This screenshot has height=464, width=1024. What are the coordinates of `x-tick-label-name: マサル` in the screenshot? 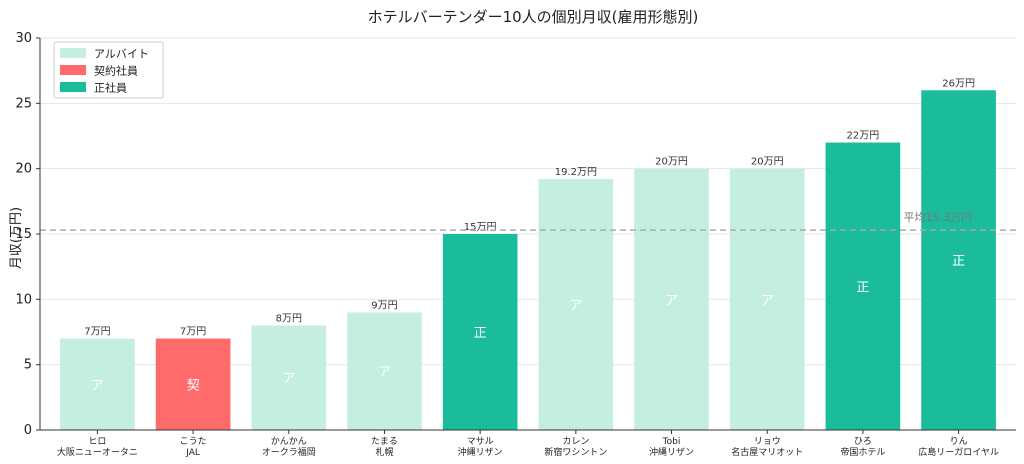 It's located at (480, 441).